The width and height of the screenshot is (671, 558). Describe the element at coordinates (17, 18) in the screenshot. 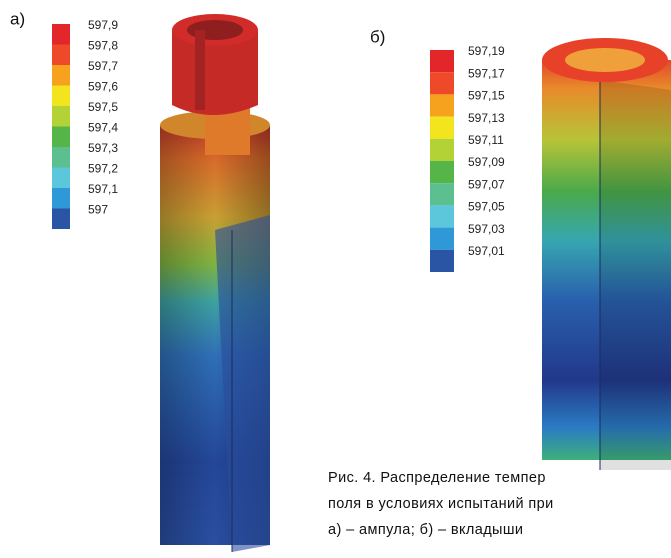

I see `panel-label: а)` at that location.